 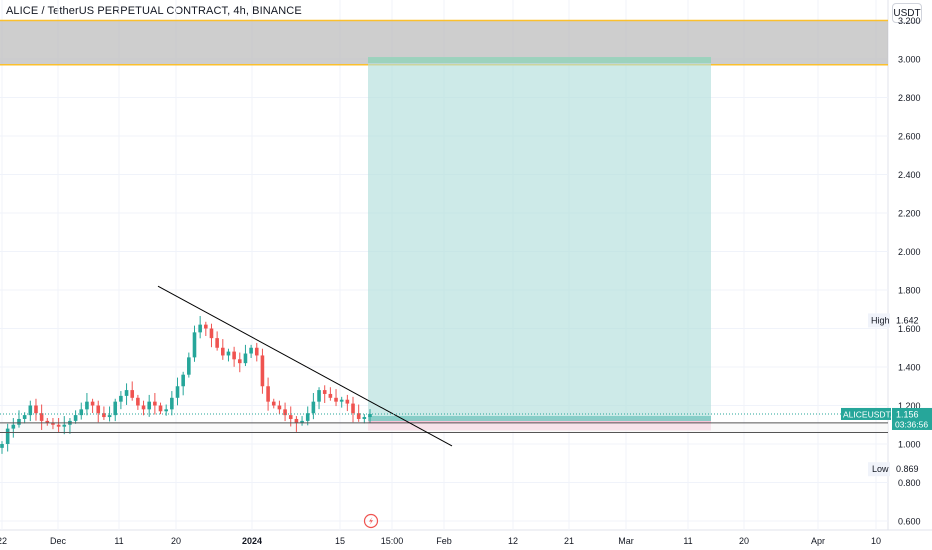 What do you see at coordinates (744, 541) in the screenshot?
I see `x-tick-label: 20` at bounding box center [744, 541].